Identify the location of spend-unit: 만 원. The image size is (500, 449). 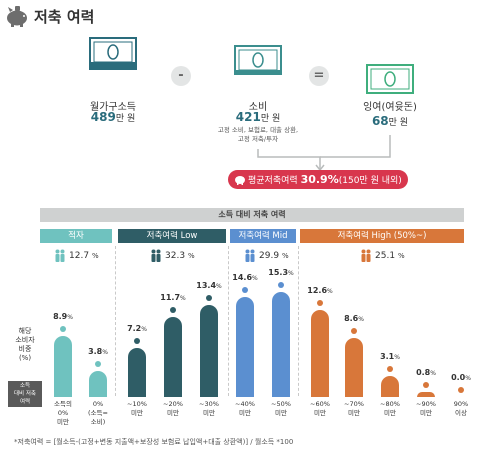
(270, 119).